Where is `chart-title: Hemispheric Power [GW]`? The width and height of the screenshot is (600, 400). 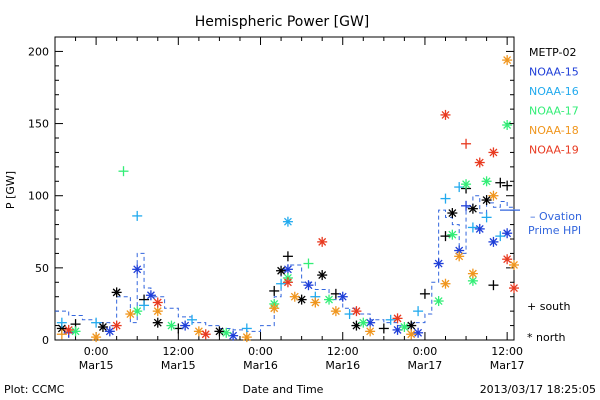
chart-title: Hemispheric Power [GW] is located at coordinates (282, 22).